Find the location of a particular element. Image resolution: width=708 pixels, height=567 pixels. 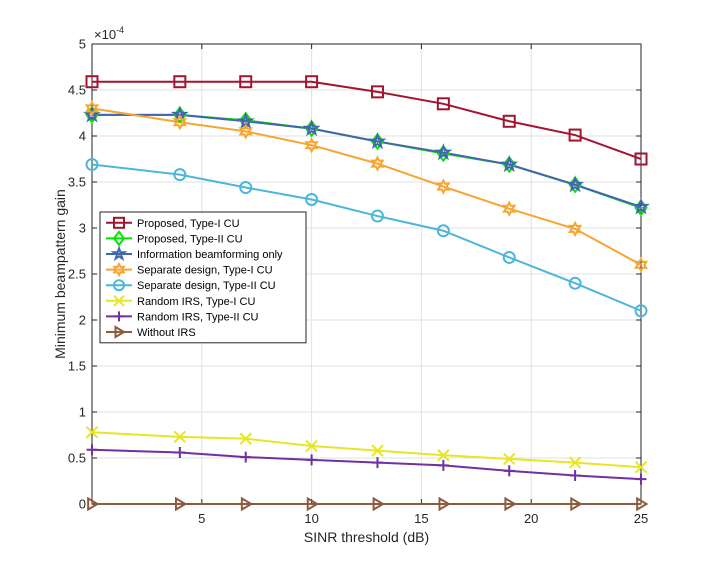

y-axis-label: Minimum beampattern gain is located at coordinates (60, 274).